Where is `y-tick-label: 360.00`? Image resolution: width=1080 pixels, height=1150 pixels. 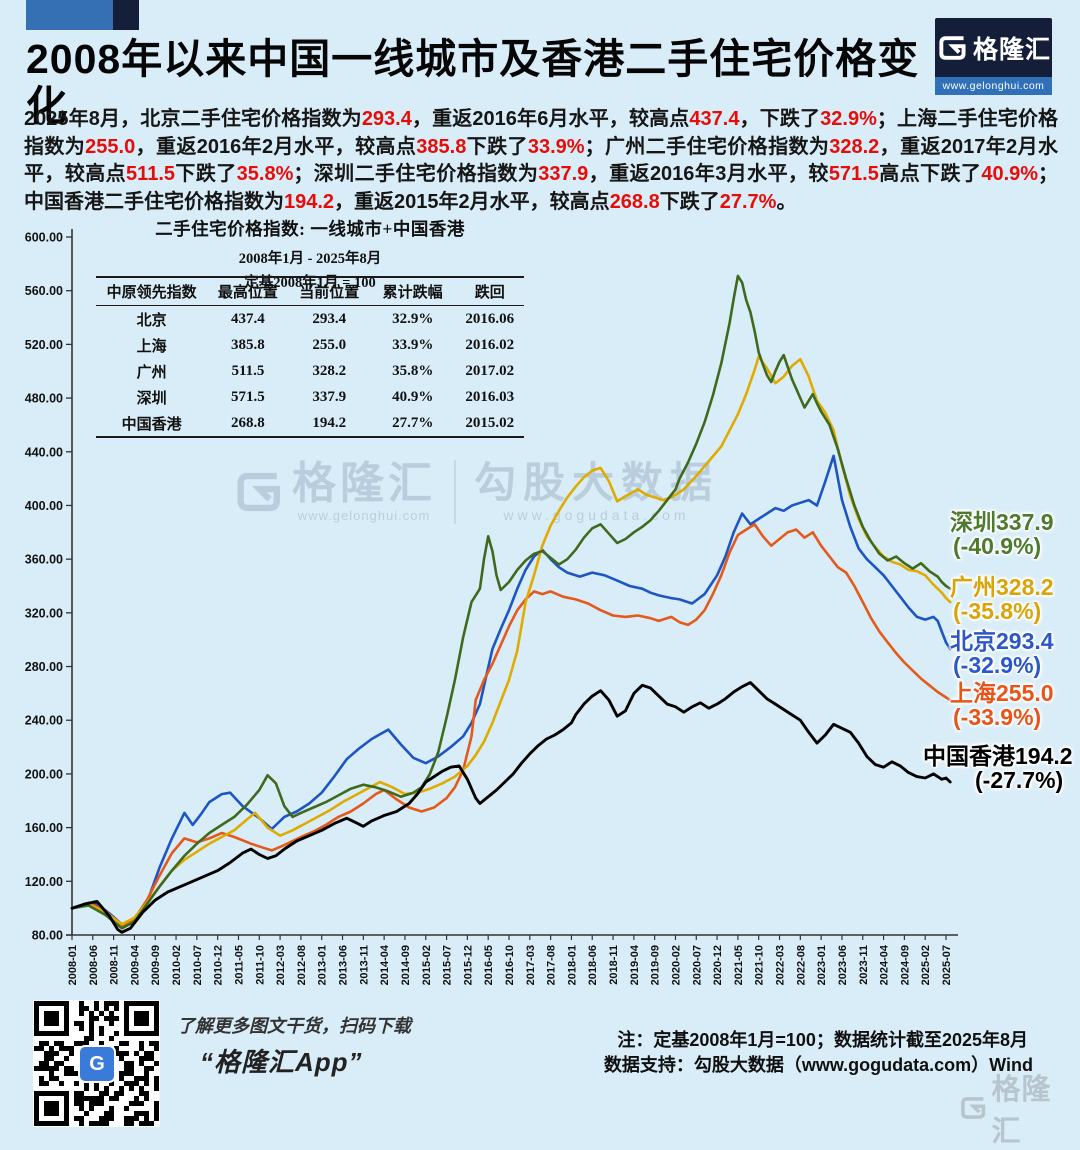 y-tick-label: 360.00 is located at coordinates (44, 560).